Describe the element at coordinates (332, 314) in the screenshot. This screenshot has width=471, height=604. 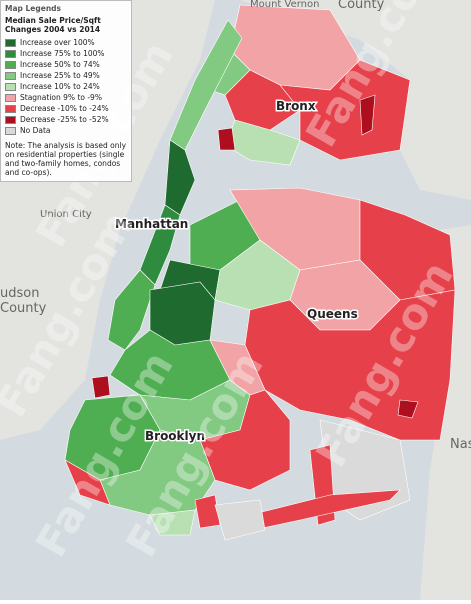
I see `borough-label: Queens` at that location.